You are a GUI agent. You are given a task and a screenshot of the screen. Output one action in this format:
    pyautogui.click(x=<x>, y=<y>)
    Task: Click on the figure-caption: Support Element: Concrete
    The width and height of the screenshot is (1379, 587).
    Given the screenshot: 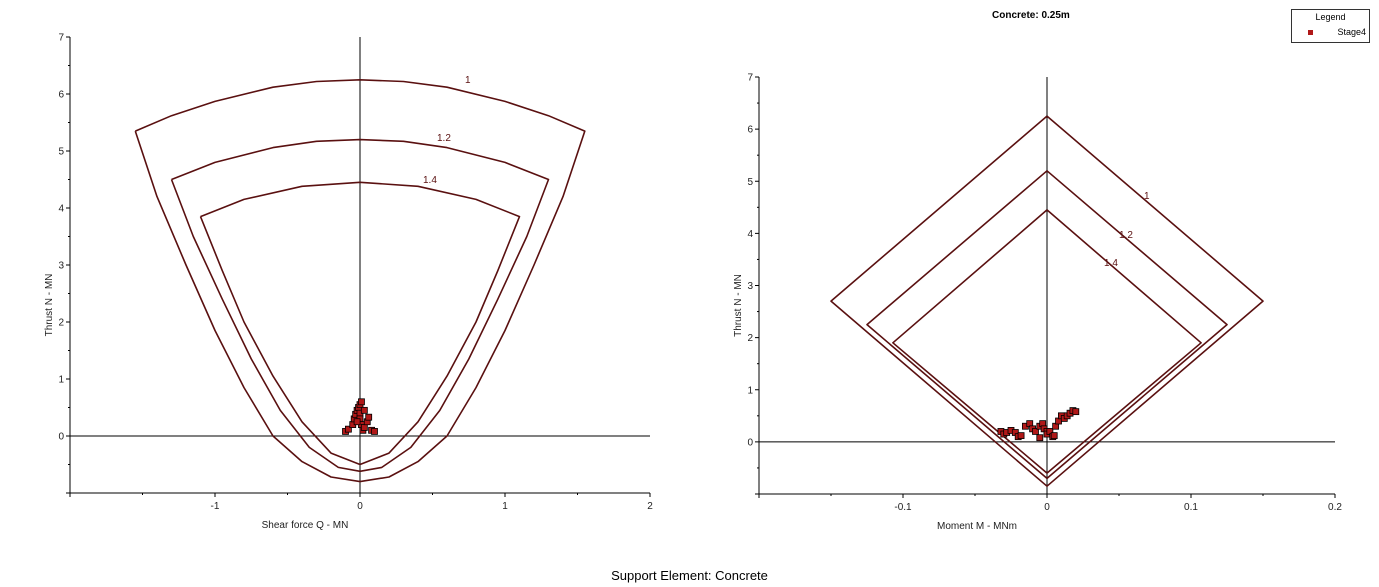 What is the action you would take?
    pyautogui.click(x=689, y=575)
    